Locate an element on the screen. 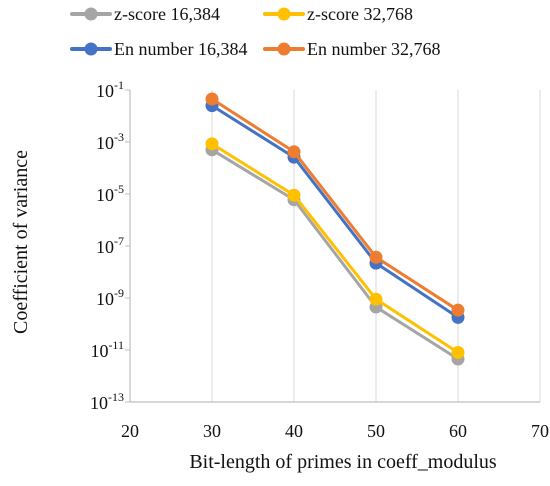  y-tick-exponent: -9 is located at coordinates (119, 293).